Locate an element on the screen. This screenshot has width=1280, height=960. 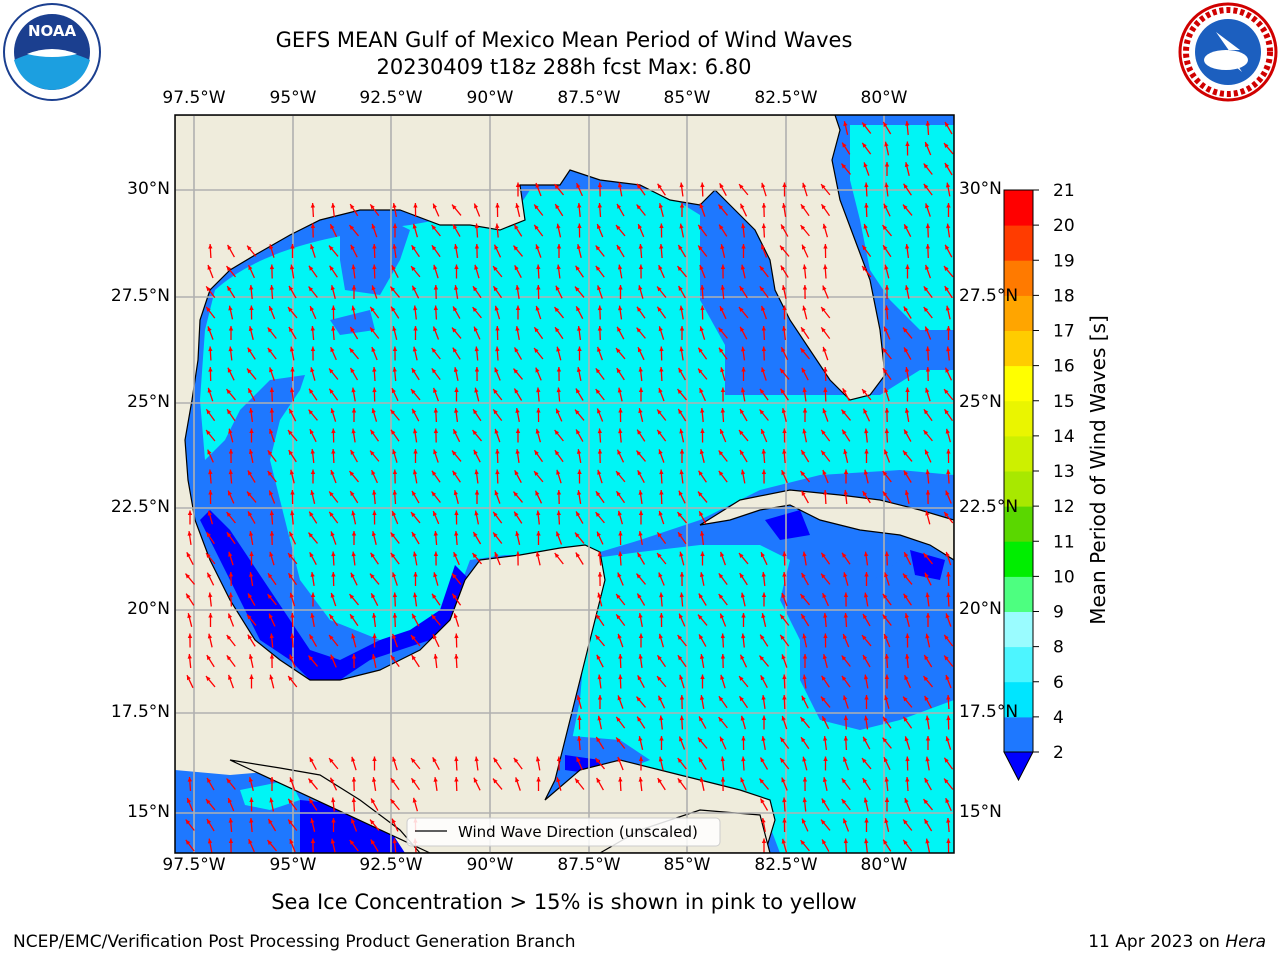
lon-label-top: 95°W is located at coordinates (293, 98).